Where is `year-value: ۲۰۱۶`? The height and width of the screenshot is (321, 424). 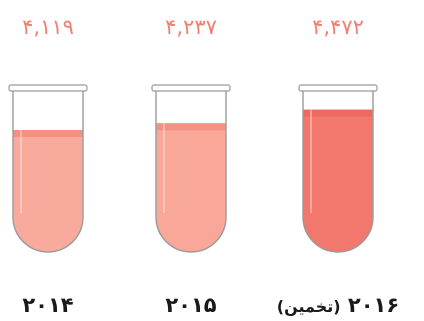
year-value: ۲۰۱۶ is located at coordinates (370, 305).